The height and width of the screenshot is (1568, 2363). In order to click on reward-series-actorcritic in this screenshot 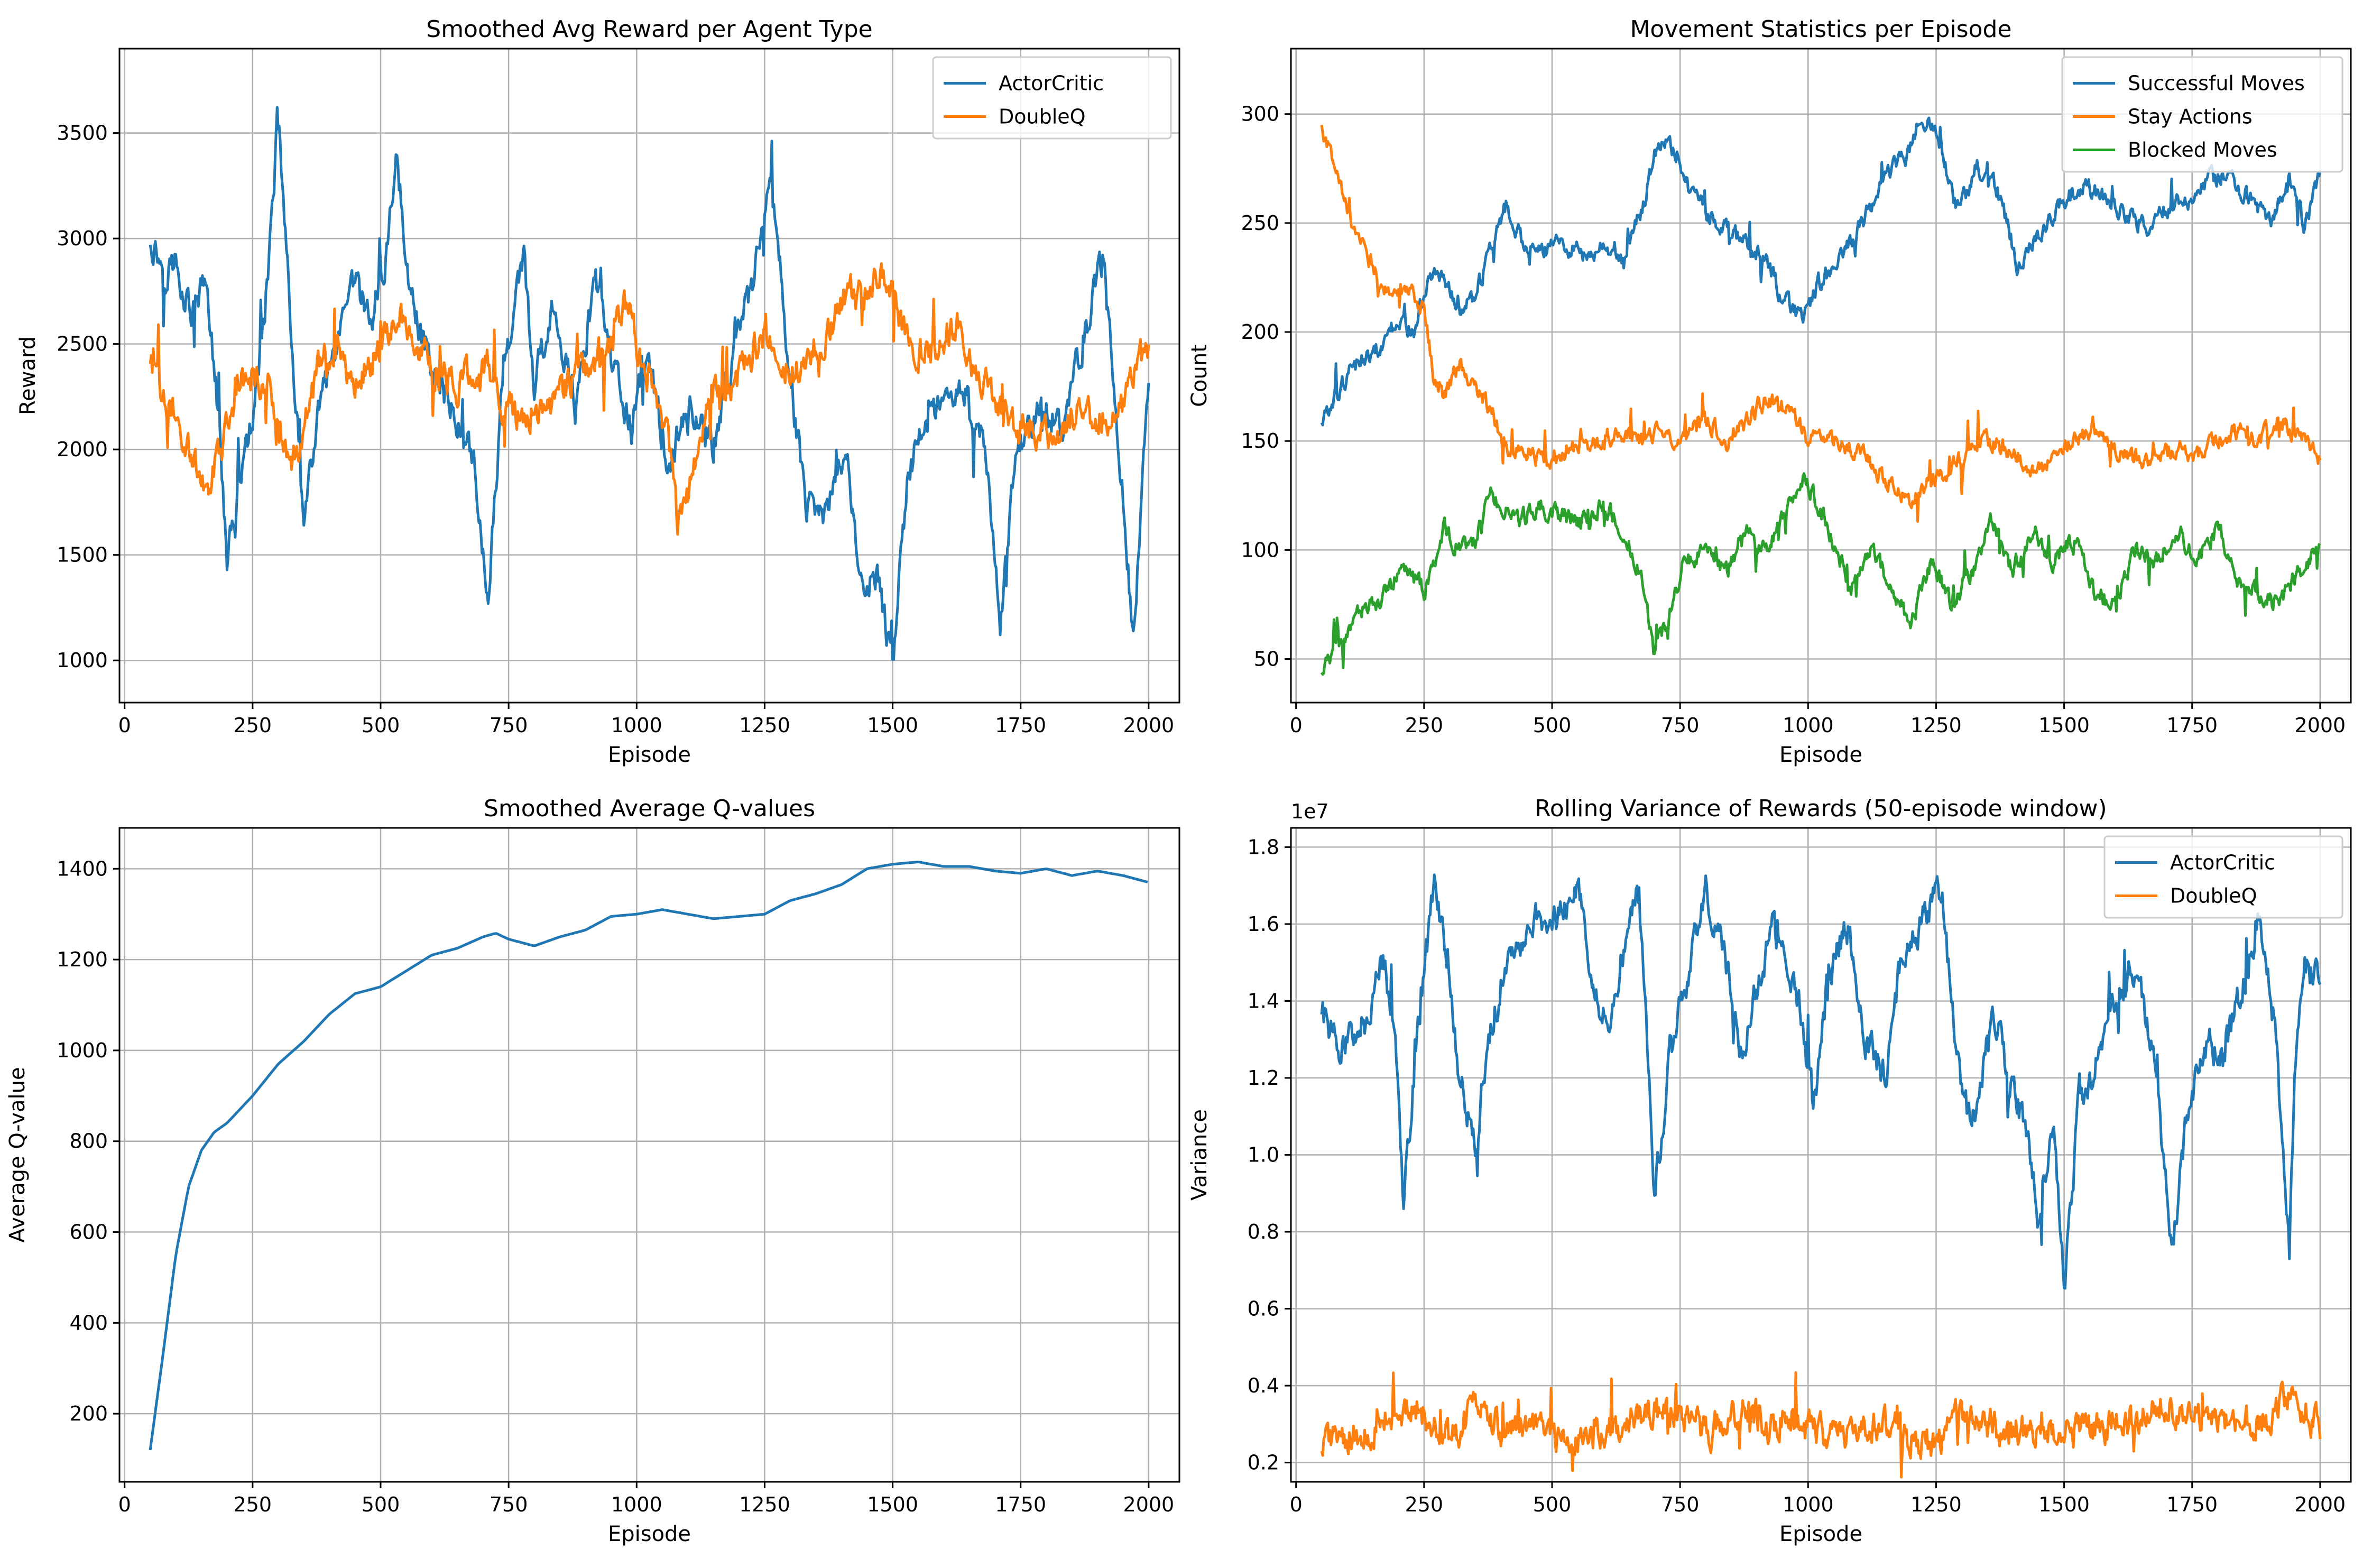, I will do `click(649, 383)`.